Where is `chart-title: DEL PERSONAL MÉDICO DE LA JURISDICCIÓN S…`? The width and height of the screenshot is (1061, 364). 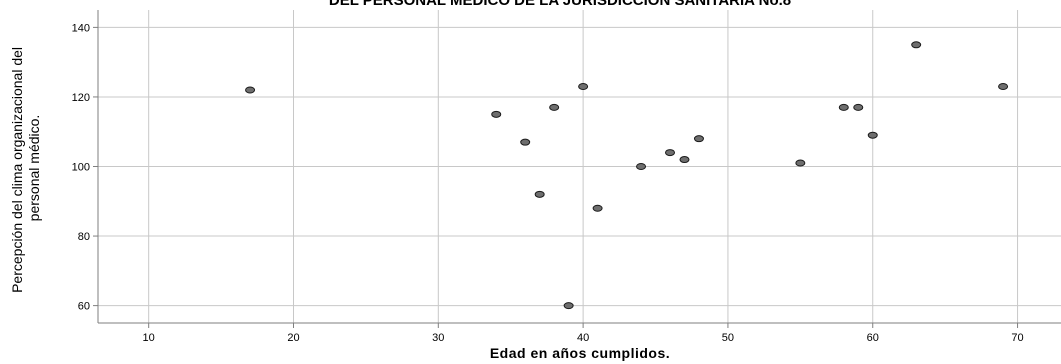
chart-title: DEL PERSONAL MÉDICO DE LA JURISDICCIÓN S… is located at coordinates (560, 4).